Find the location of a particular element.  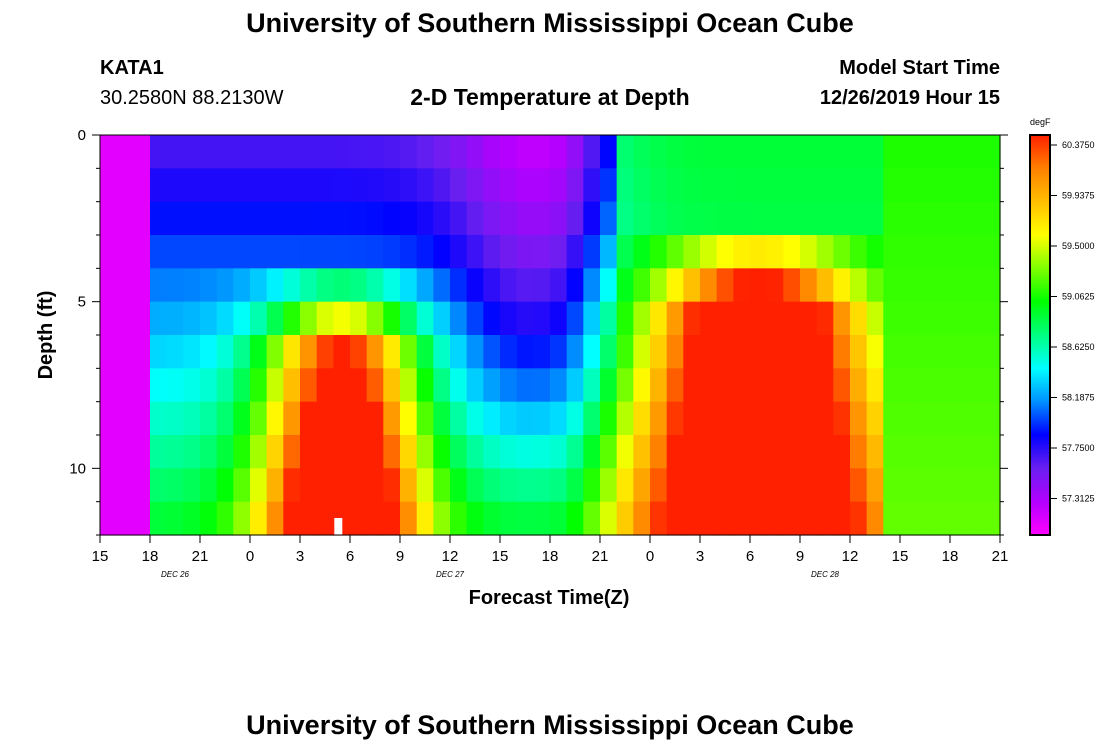

x-tick-label: 21 is located at coordinates (1000, 556).